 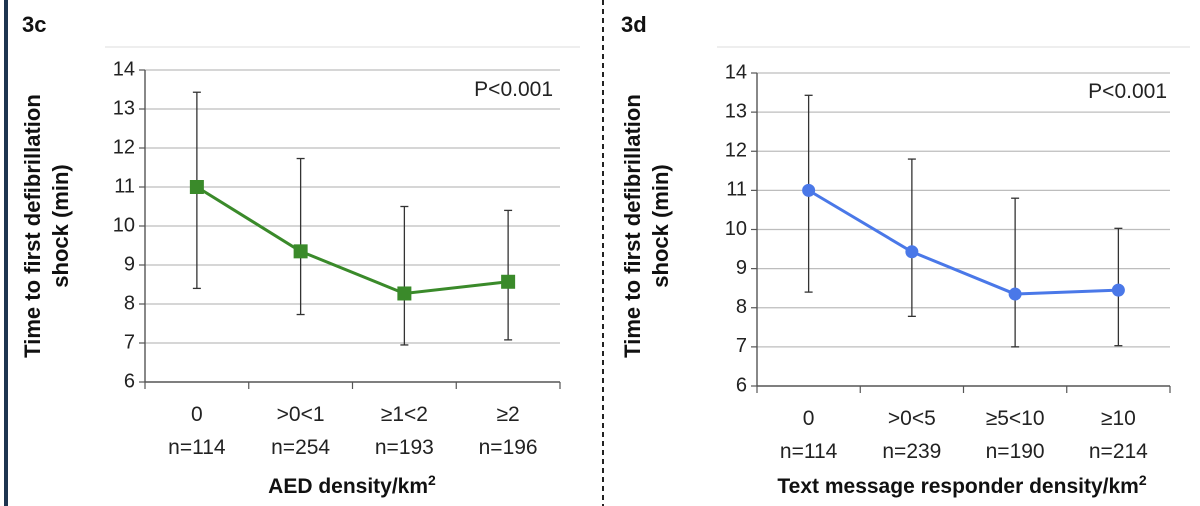 I want to click on x-category-count: n=254, so click(x=300, y=447).